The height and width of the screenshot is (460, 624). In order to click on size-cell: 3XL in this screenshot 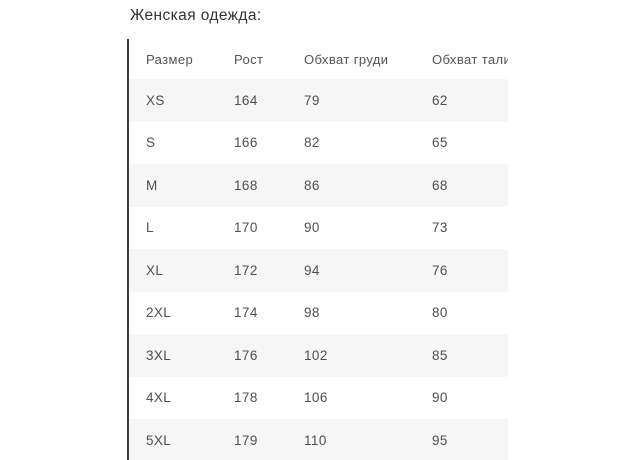, I will do `click(159, 355)`.